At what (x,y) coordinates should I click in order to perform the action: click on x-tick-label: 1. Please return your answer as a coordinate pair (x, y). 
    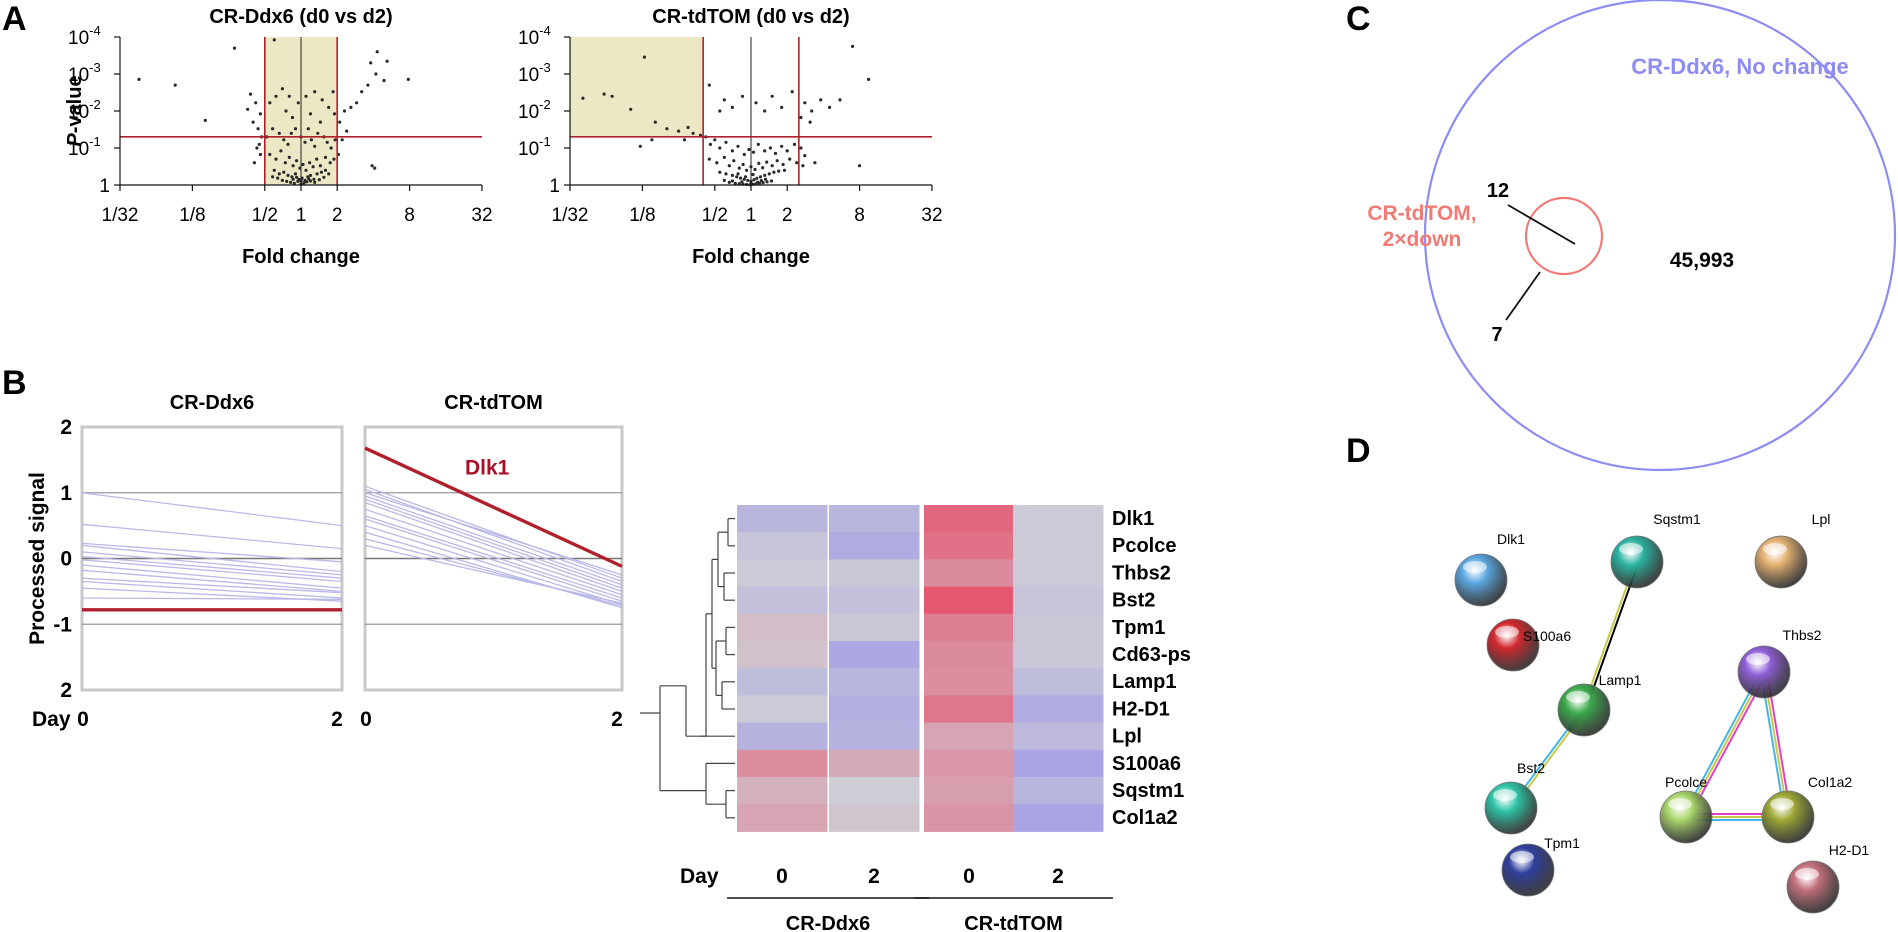
    Looking at the image, I should click on (301, 215).